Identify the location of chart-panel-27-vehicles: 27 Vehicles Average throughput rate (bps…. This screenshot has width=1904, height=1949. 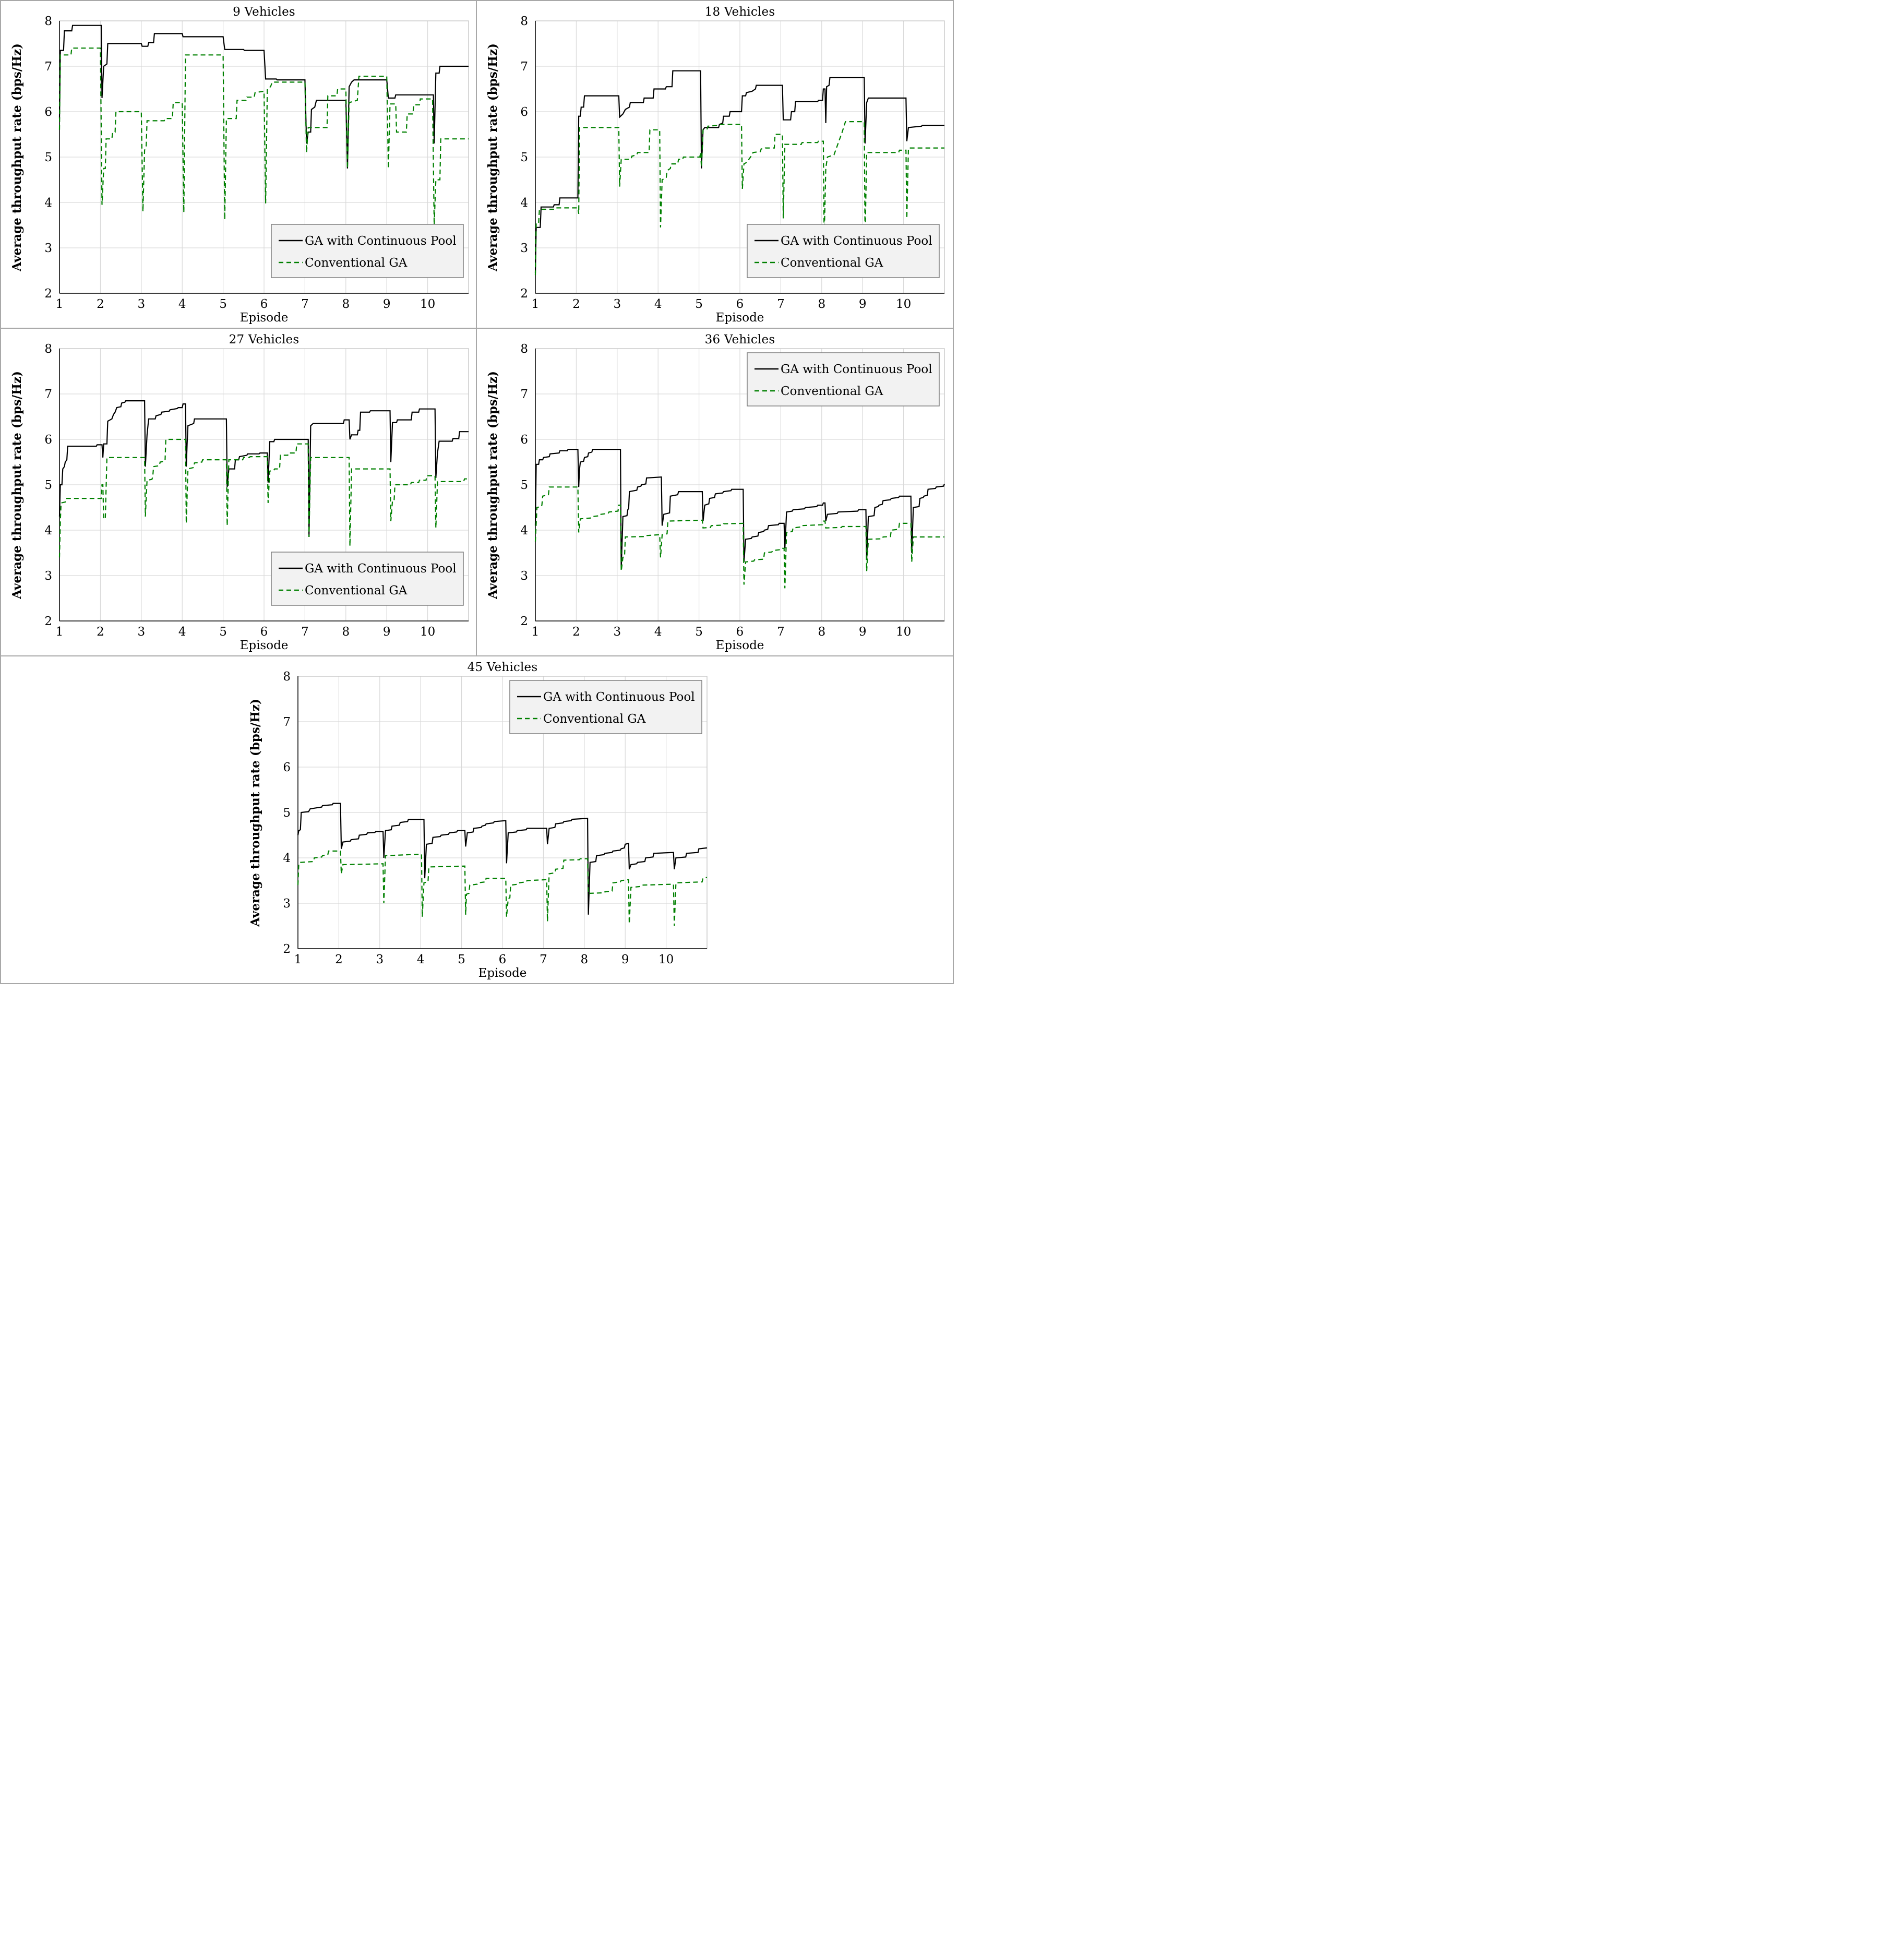
(238, 492).